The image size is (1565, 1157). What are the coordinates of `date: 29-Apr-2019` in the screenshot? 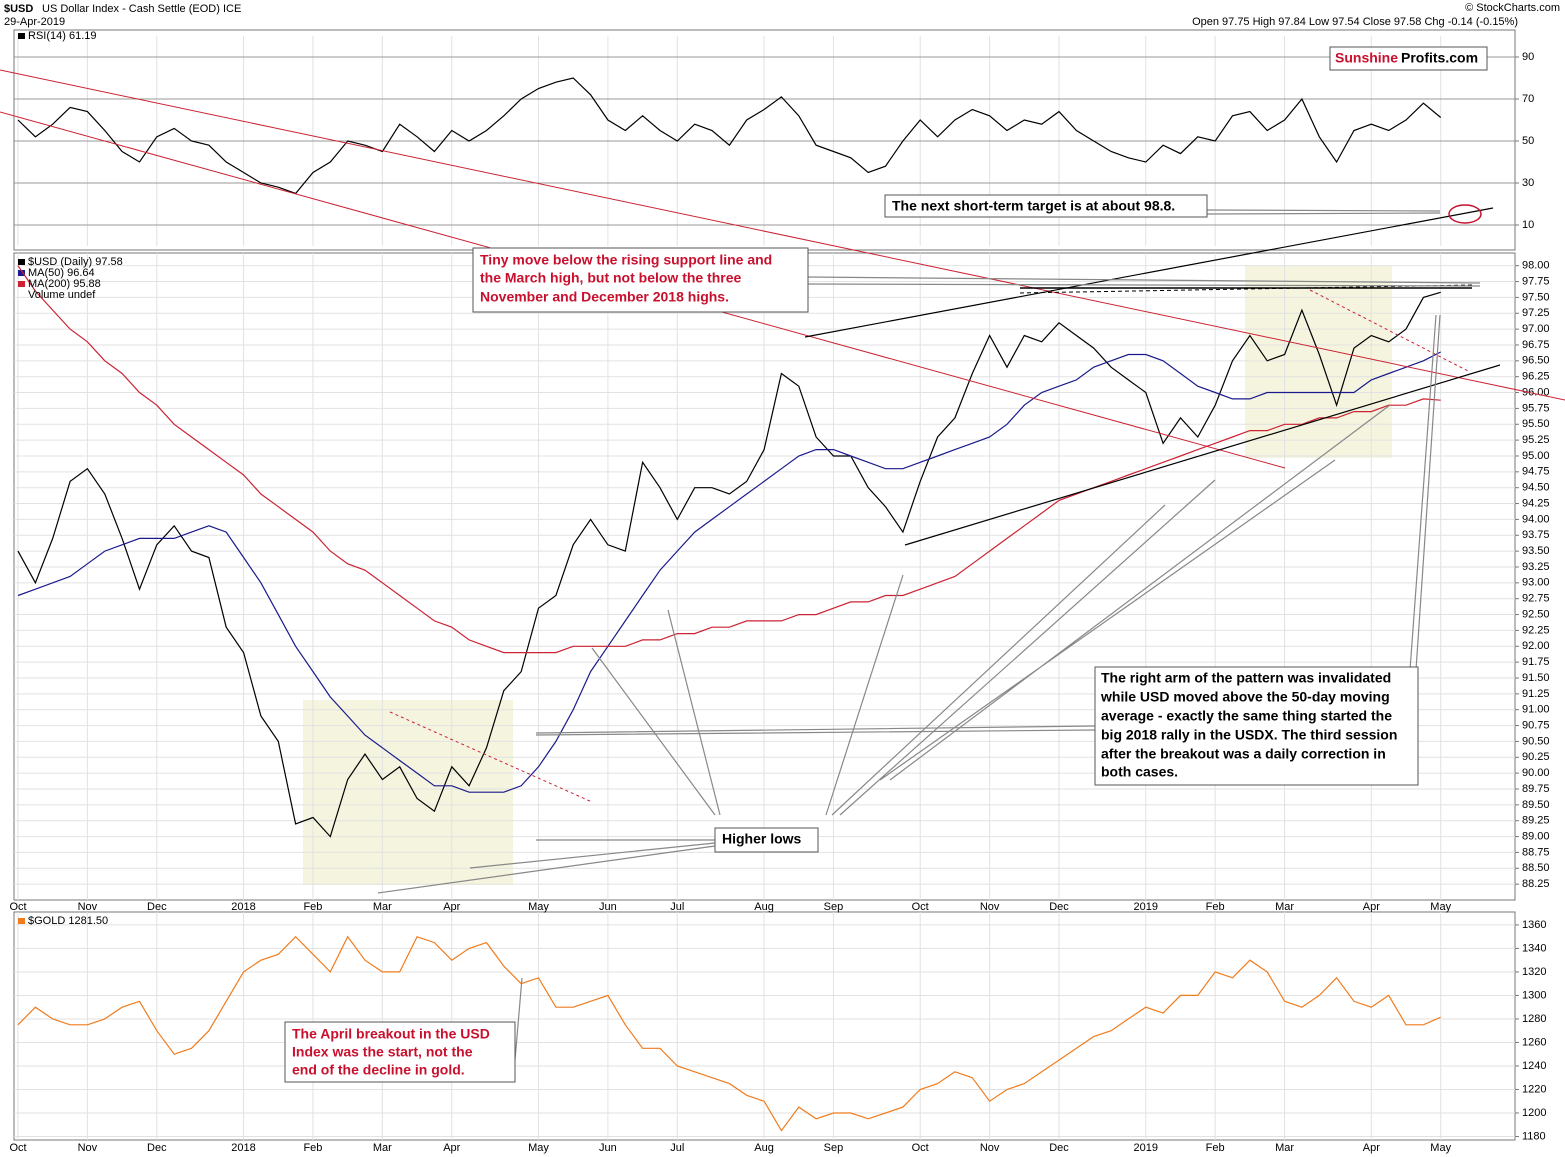 It's located at (34, 22).